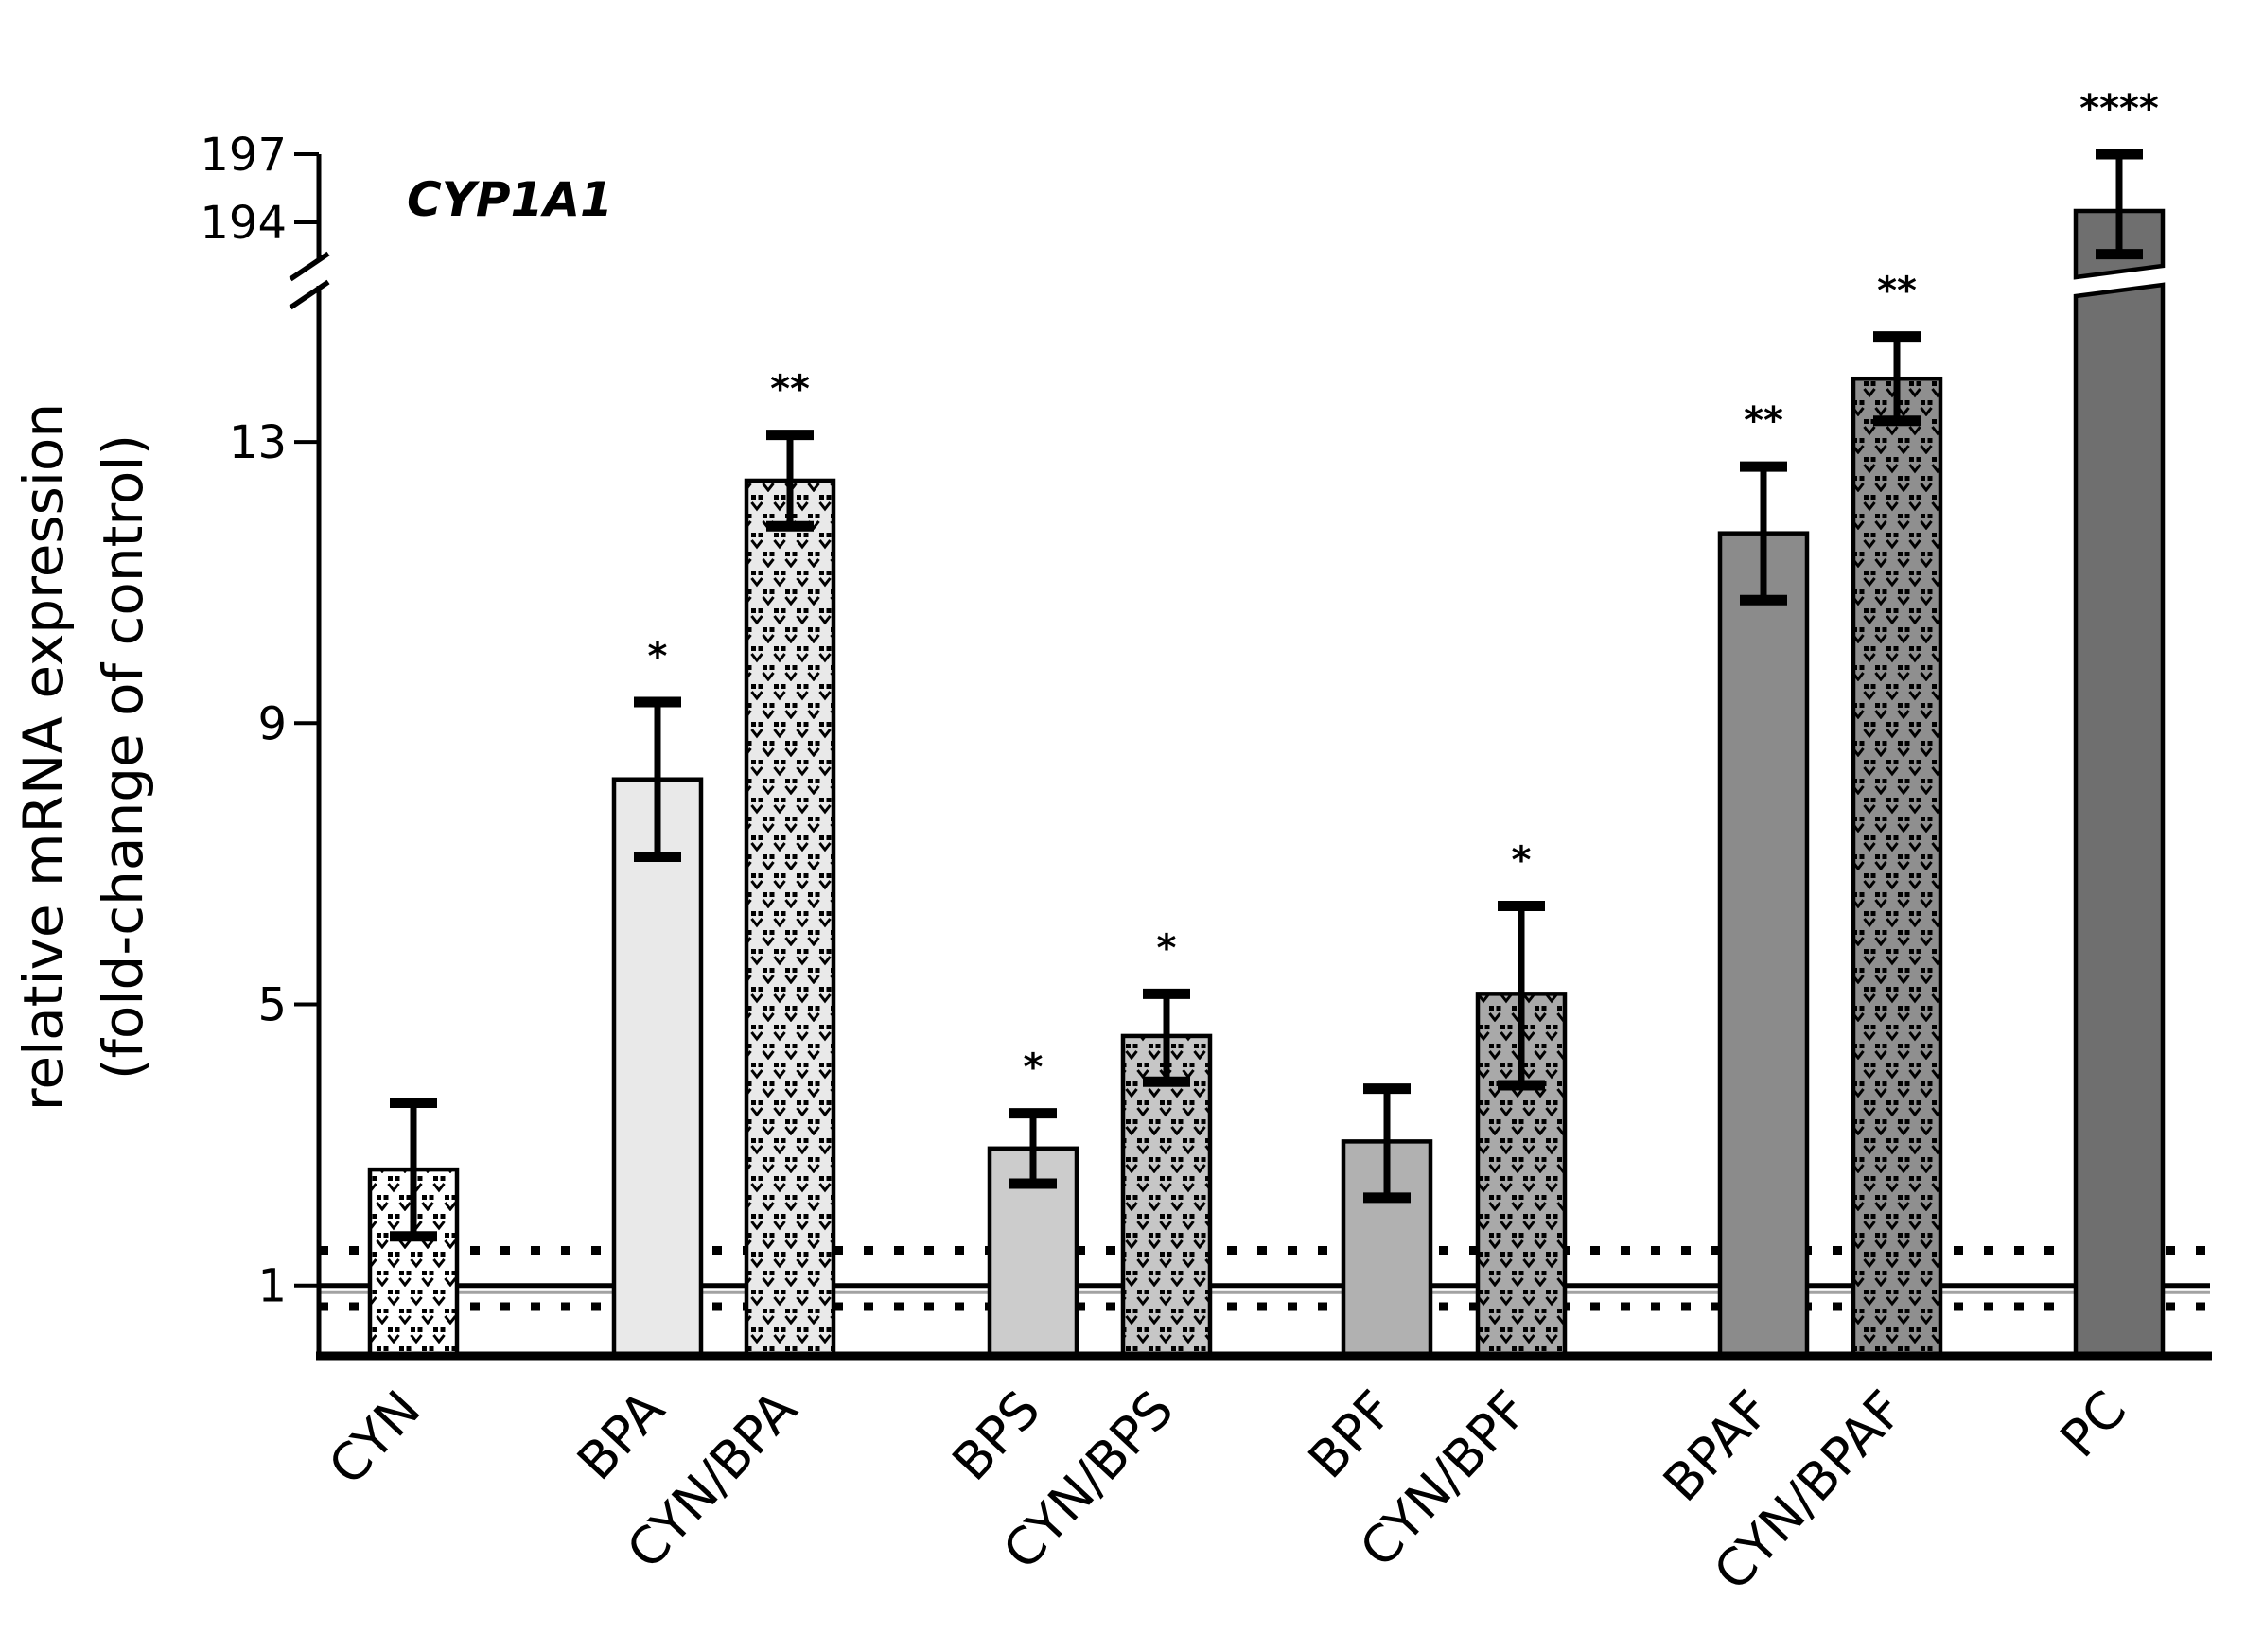  What do you see at coordinates (1033, 1148) in the screenshot?
I see `error-bar-bps` at bounding box center [1033, 1148].